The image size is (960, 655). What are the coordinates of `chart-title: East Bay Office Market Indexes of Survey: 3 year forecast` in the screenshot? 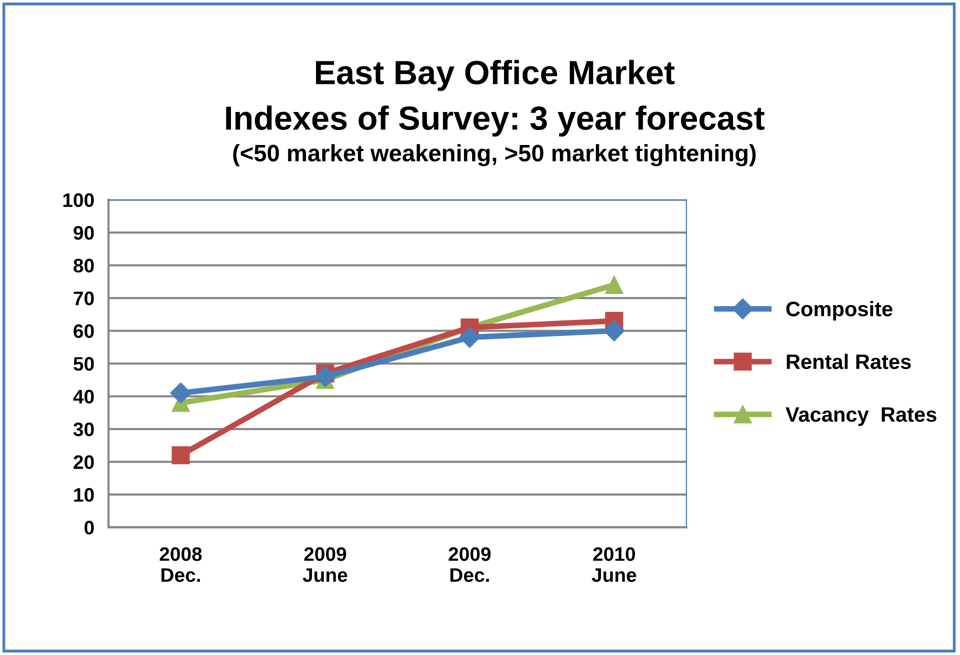 It's located at (495, 98).